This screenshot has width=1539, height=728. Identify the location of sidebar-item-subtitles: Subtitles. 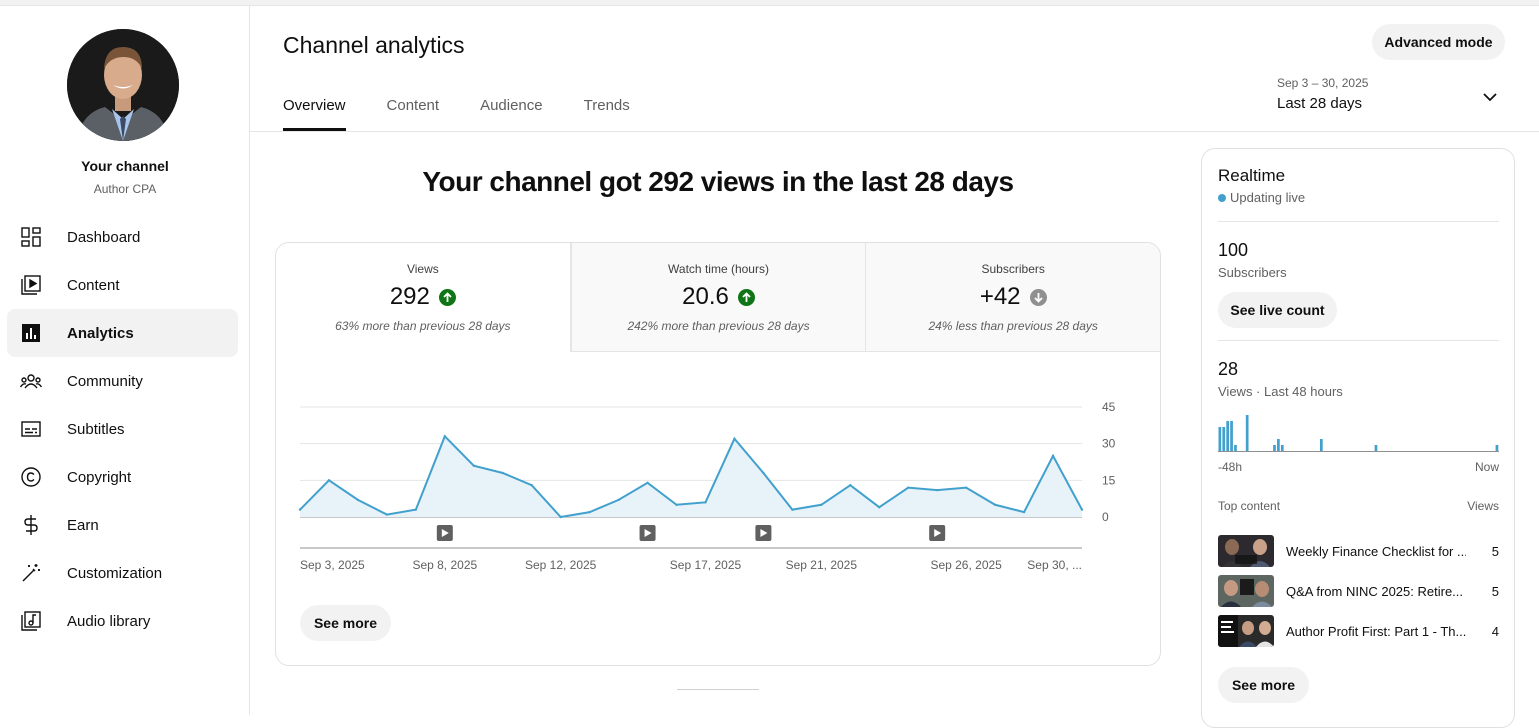
(122, 429).